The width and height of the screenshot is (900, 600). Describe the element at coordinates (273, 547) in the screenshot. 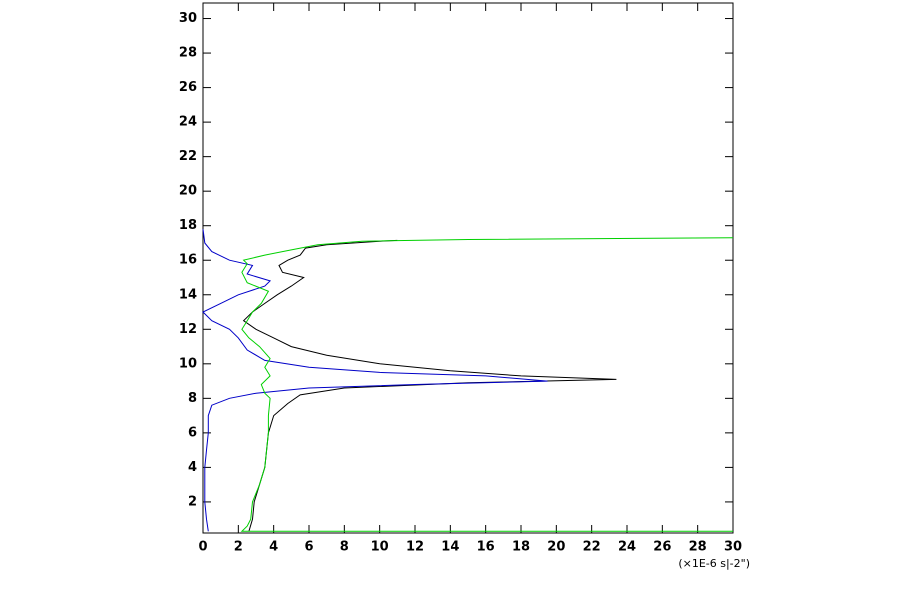

I see `x-tick-label: 4` at that location.